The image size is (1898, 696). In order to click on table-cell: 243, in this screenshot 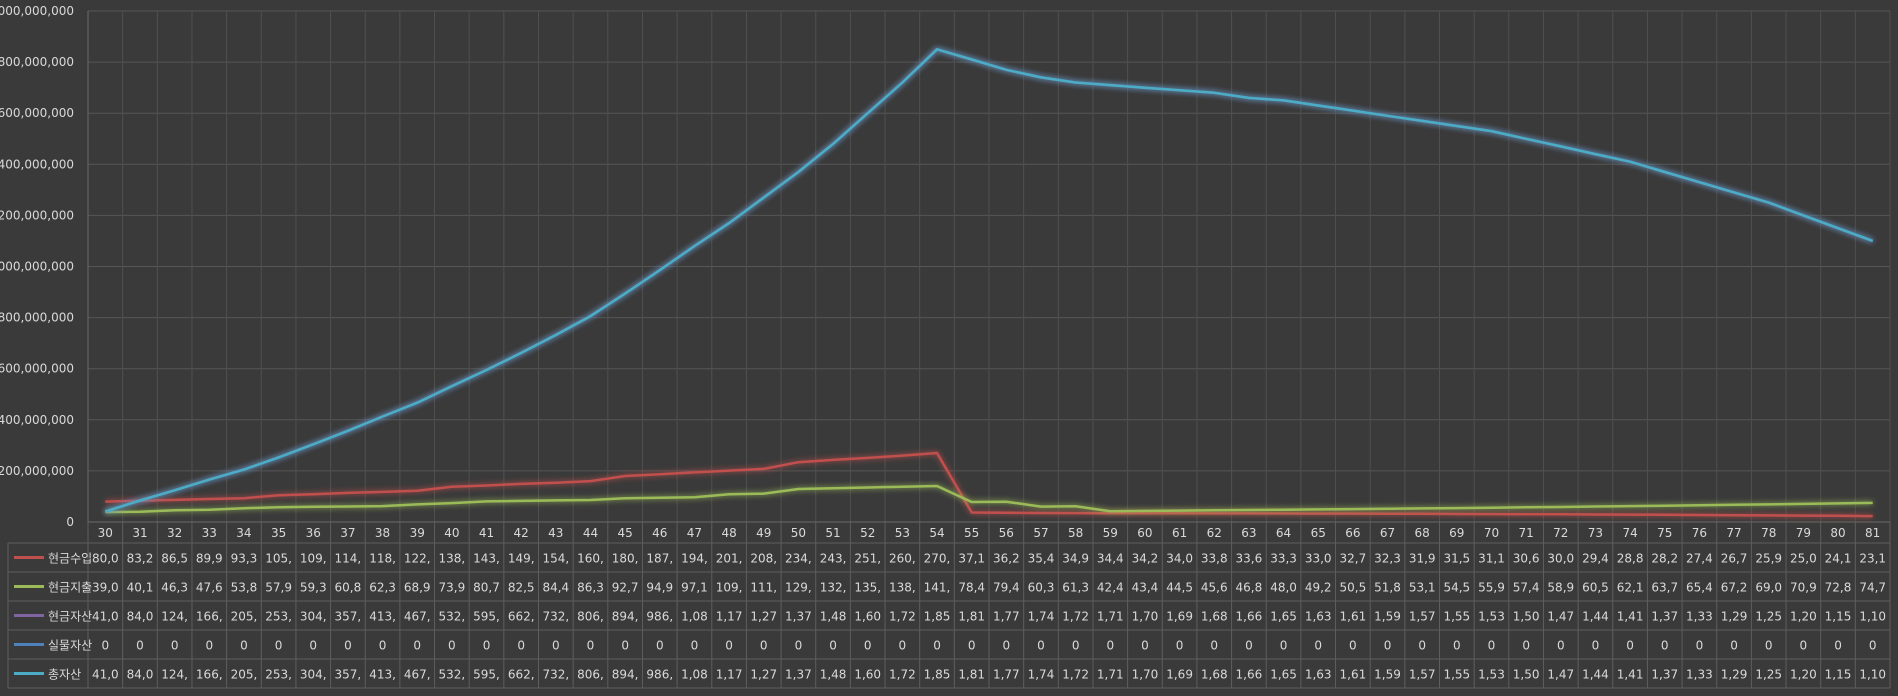, I will do `click(833, 559)`.